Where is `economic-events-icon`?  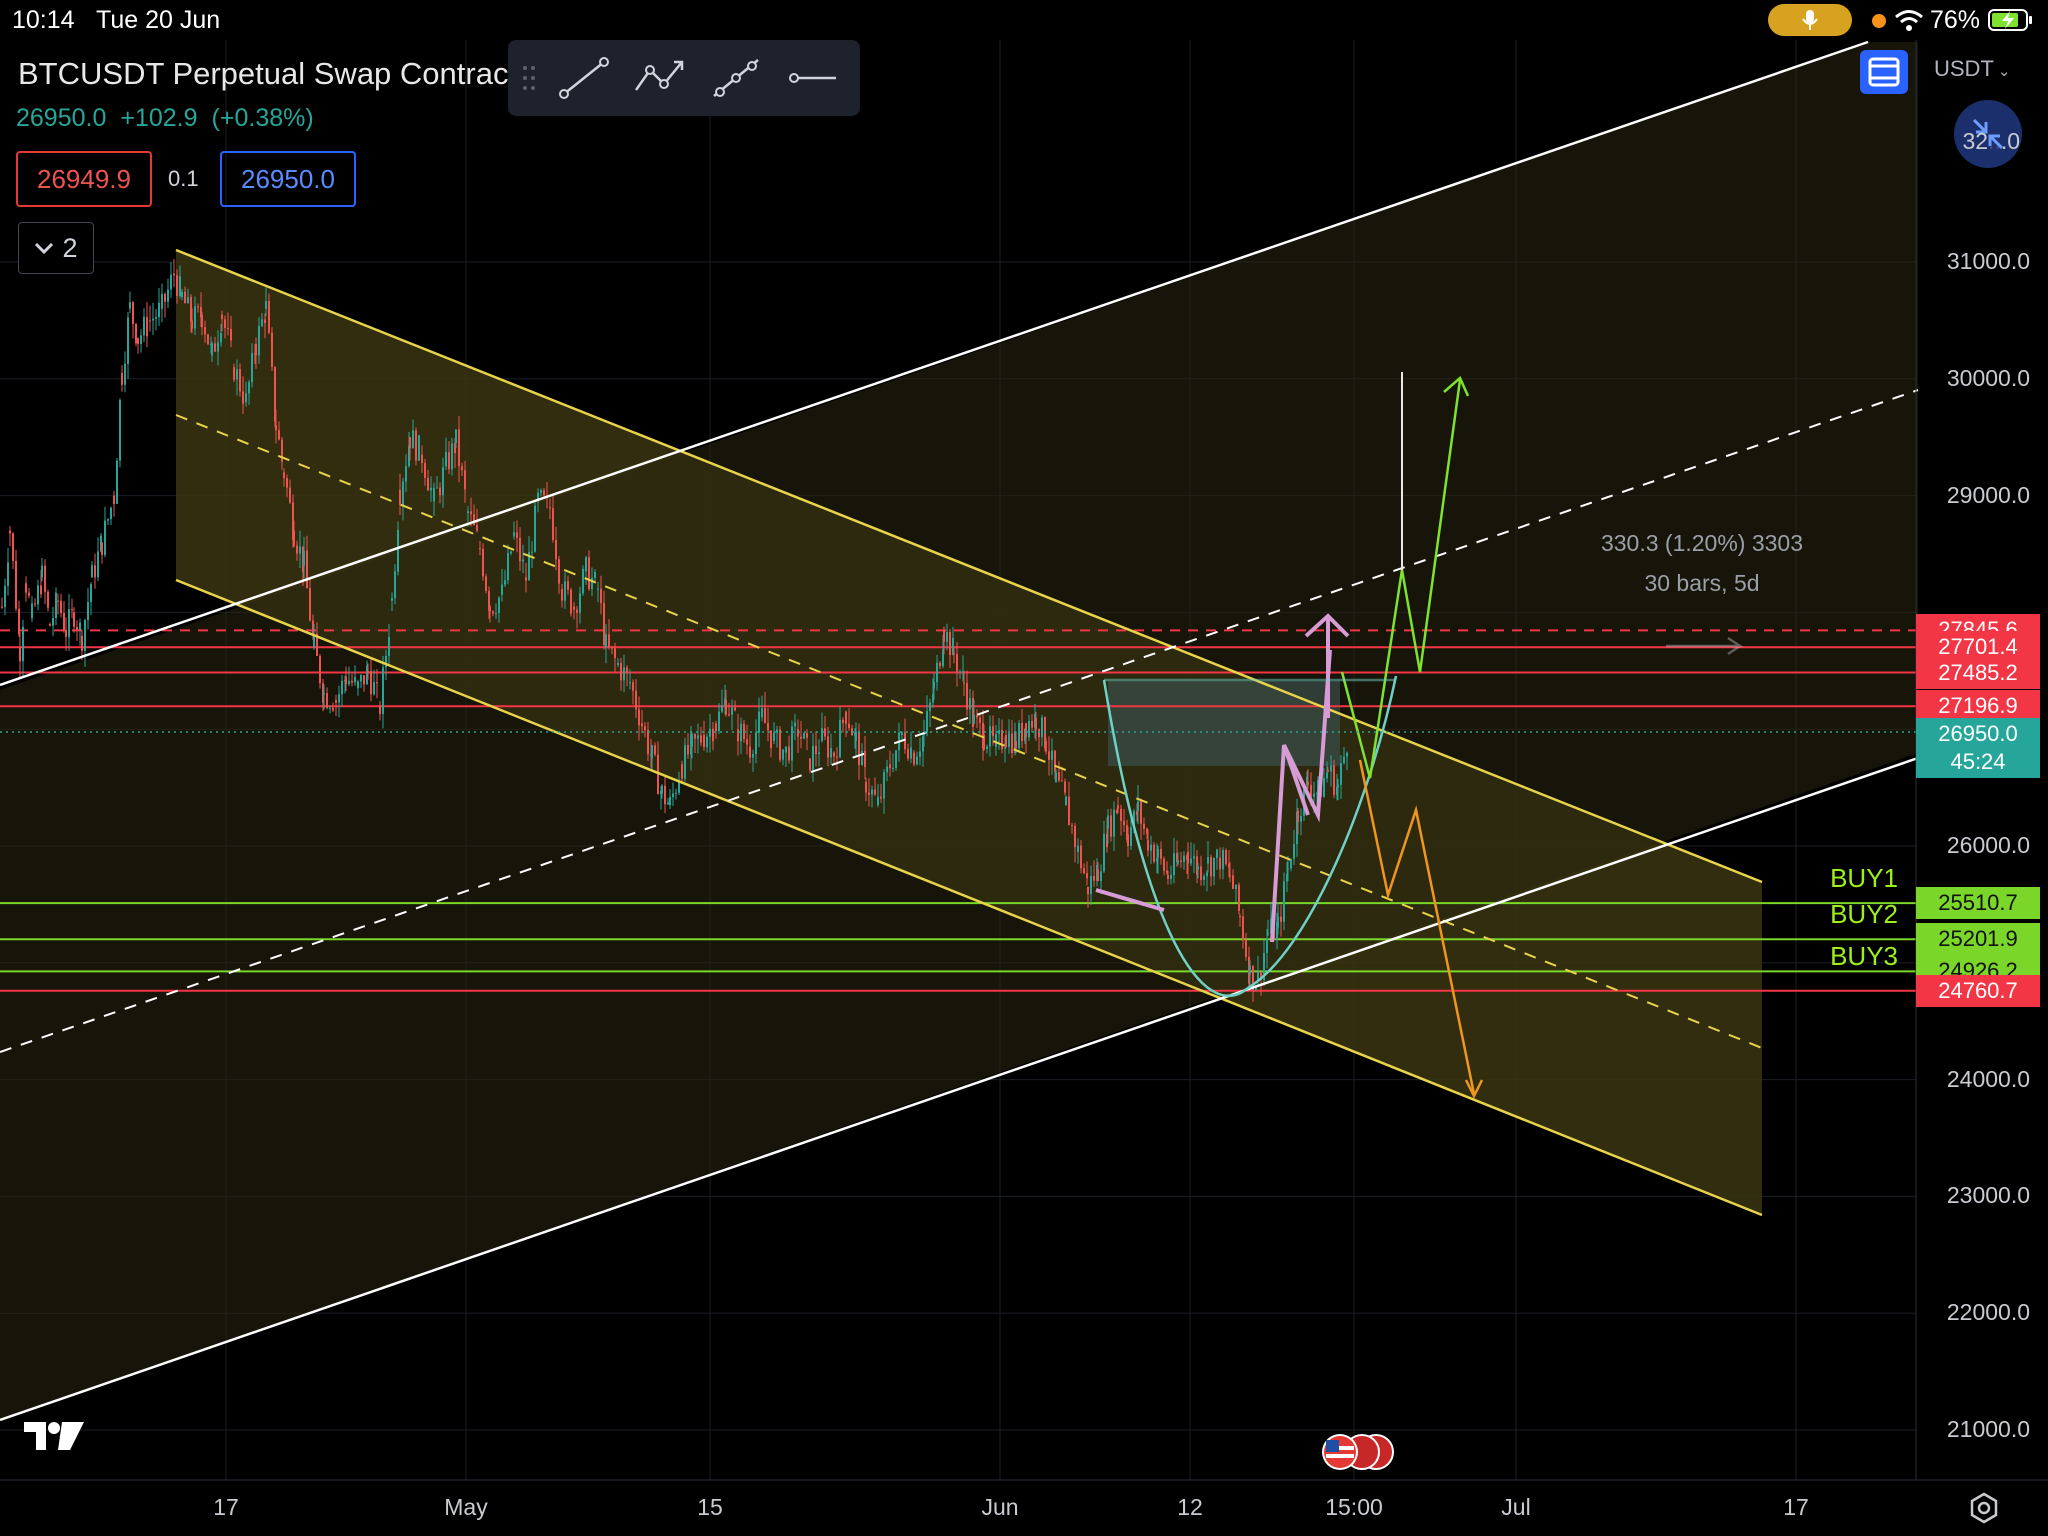
economic-events-icon is located at coordinates (1358, 1452).